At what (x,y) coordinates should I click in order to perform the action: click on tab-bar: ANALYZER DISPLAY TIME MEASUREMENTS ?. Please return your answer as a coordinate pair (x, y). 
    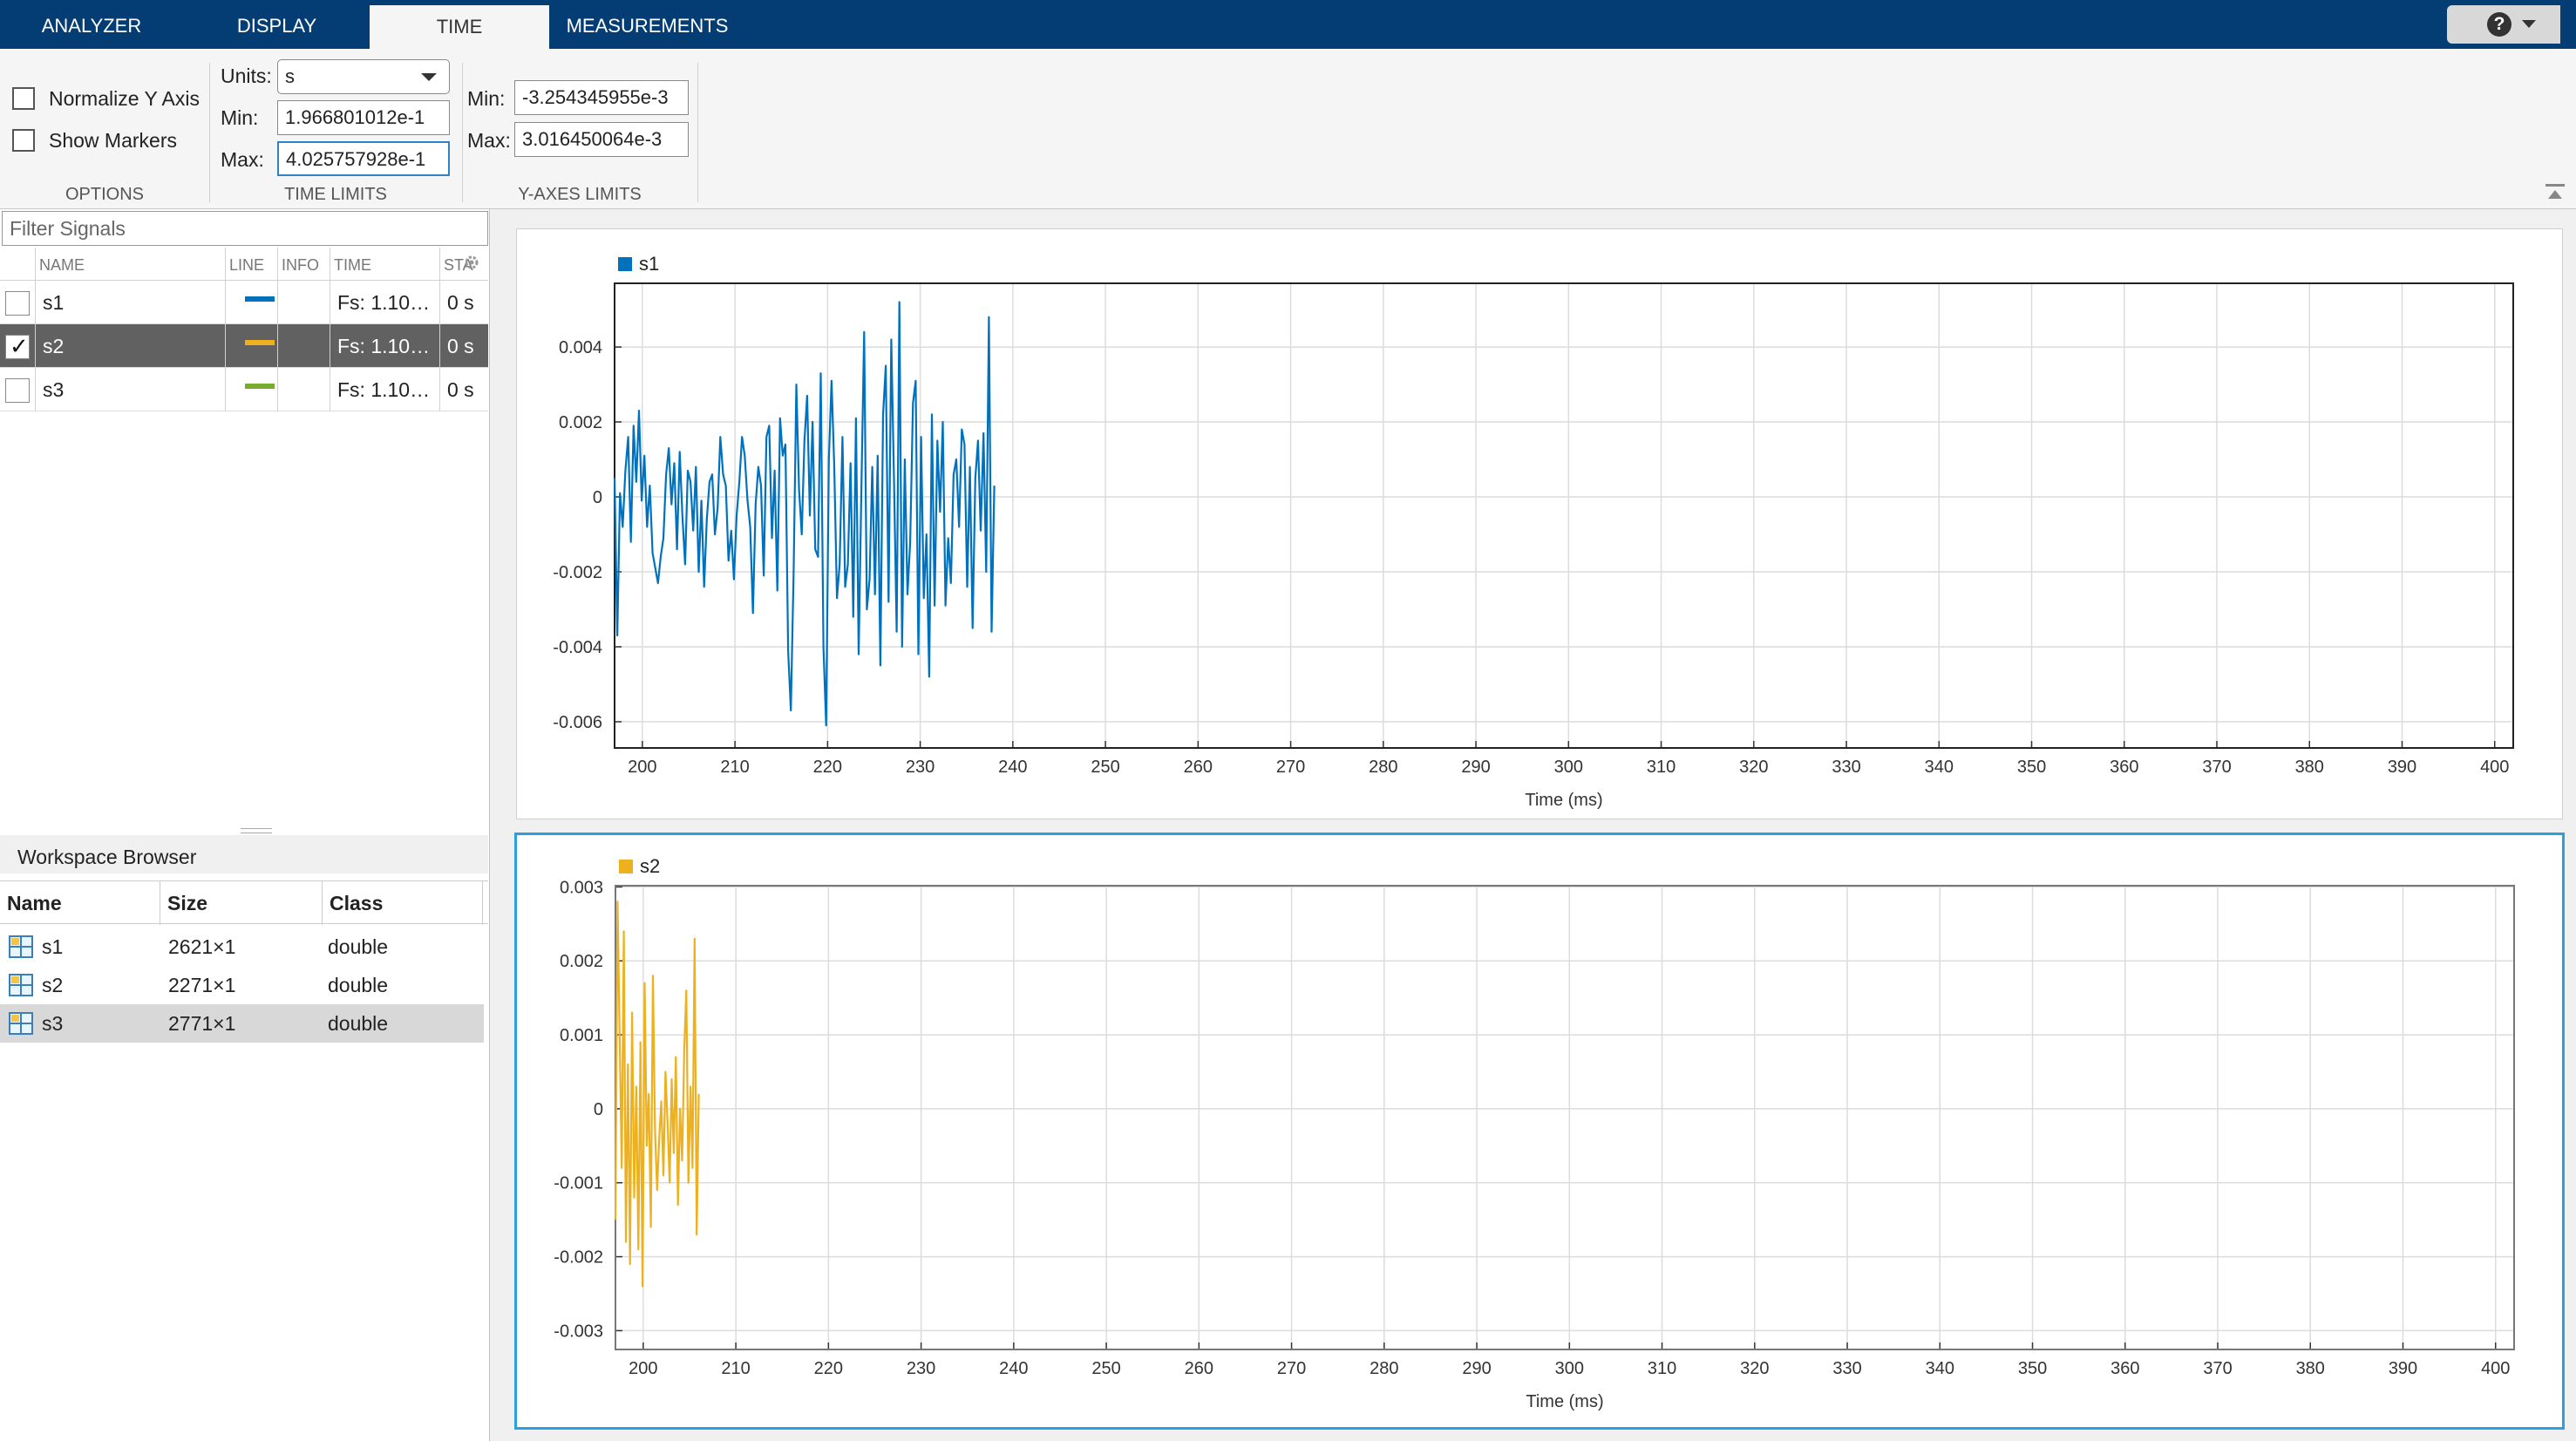
    Looking at the image, I should click on (1288, 24).